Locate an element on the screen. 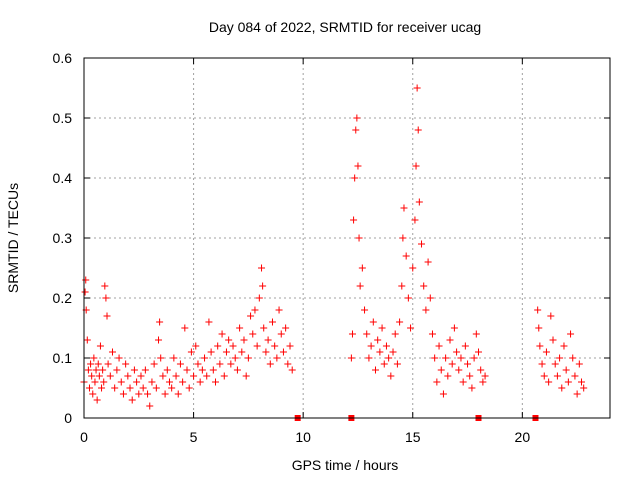  x-tick-label: 20 is located at coordinates (523, 437).